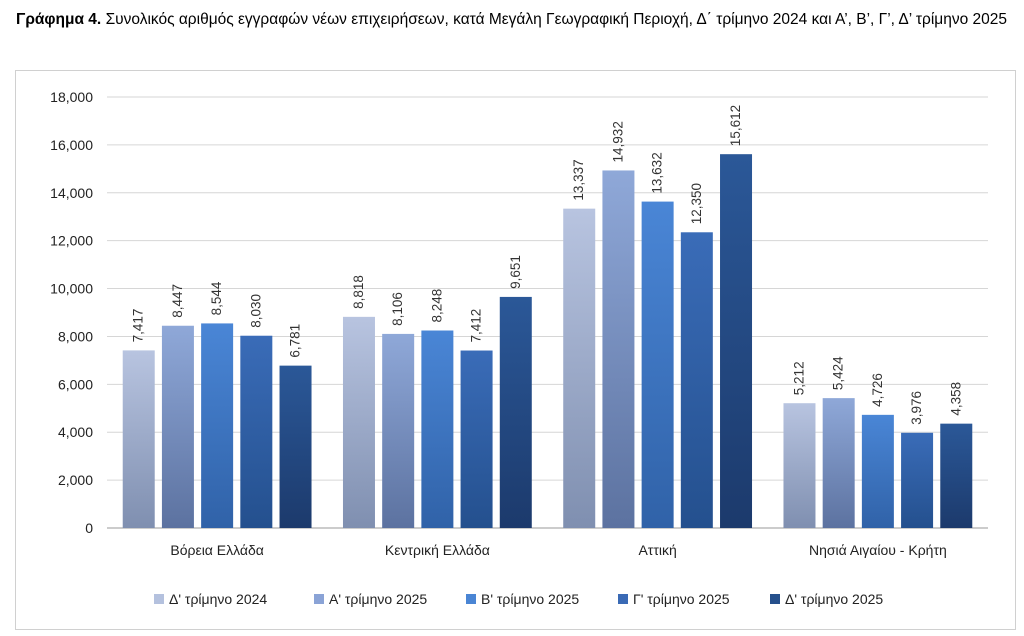  Describe the element at coordinates (436, 306) in the screenshot. I see `data-label: 8,248` at that location.